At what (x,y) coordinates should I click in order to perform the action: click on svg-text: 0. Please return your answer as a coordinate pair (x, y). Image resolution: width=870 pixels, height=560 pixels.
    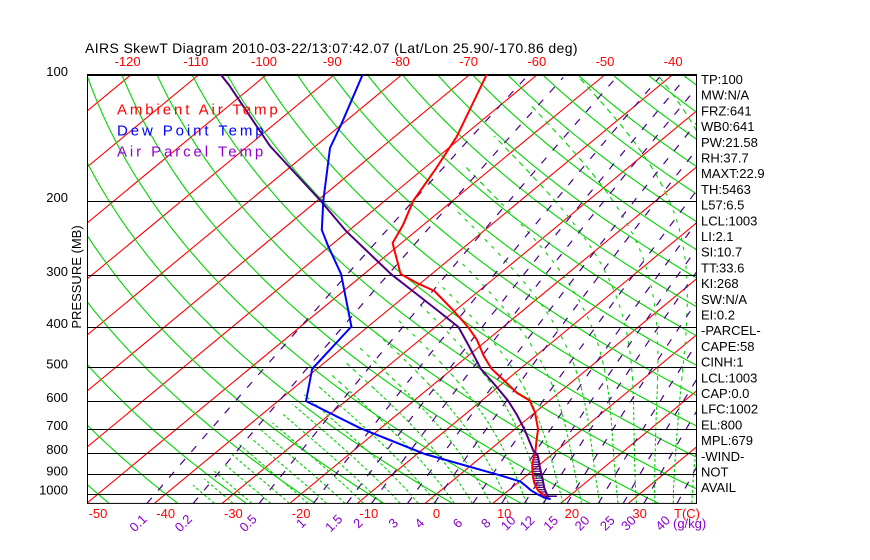
    Looking at the image, I should click on (436, 513).